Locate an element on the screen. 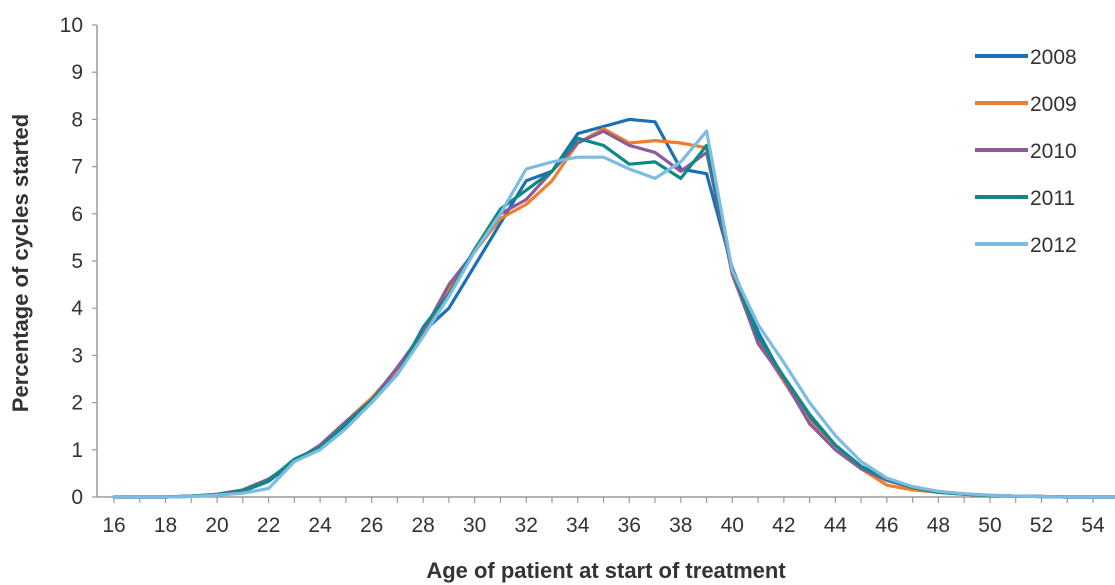  x-tick-label: 28 is located at coordinates (422, 525).